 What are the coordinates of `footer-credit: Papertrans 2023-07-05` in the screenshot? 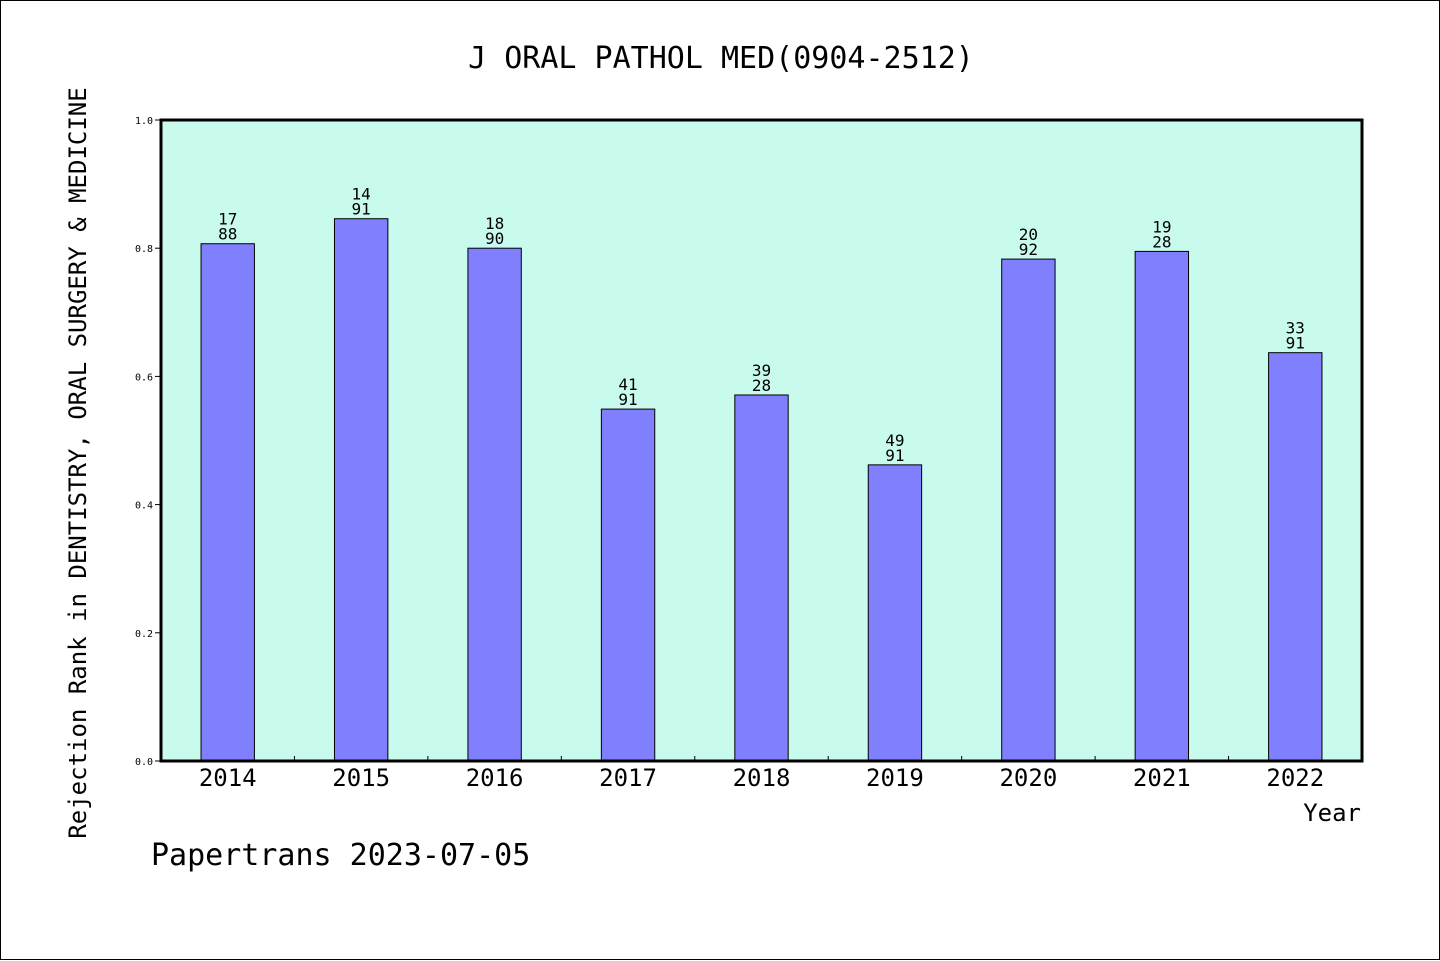 It's located at (340, 855).